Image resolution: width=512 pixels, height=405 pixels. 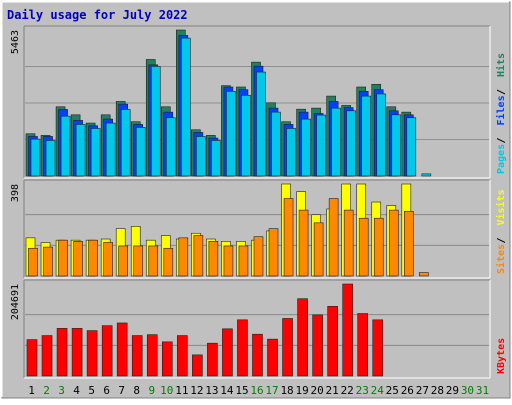 I want to click on x-tick-label-day-27: 27, so click(x=422, y=390).